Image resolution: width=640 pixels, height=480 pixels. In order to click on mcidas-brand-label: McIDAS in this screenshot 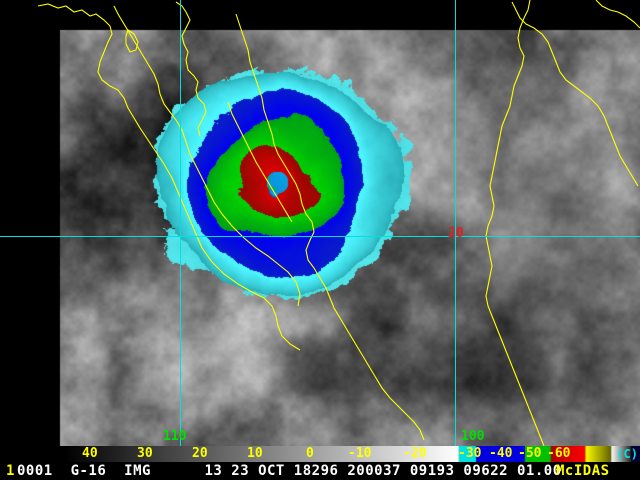, I will do `click(583, 471)`.